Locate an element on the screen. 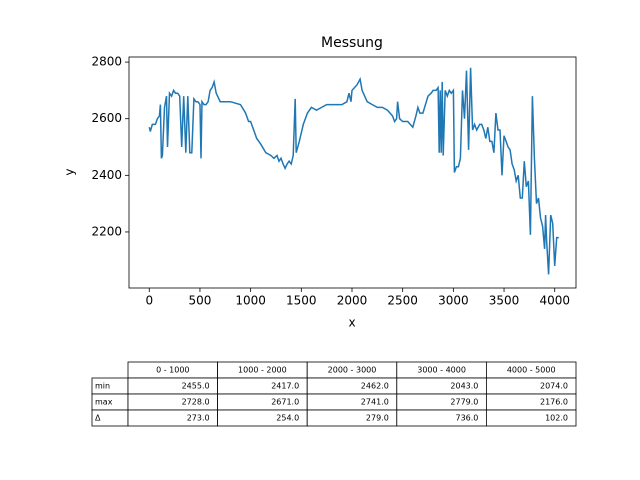 The image size is (640, 480). table-value: 254.0 is located at coordinates (287, 418).